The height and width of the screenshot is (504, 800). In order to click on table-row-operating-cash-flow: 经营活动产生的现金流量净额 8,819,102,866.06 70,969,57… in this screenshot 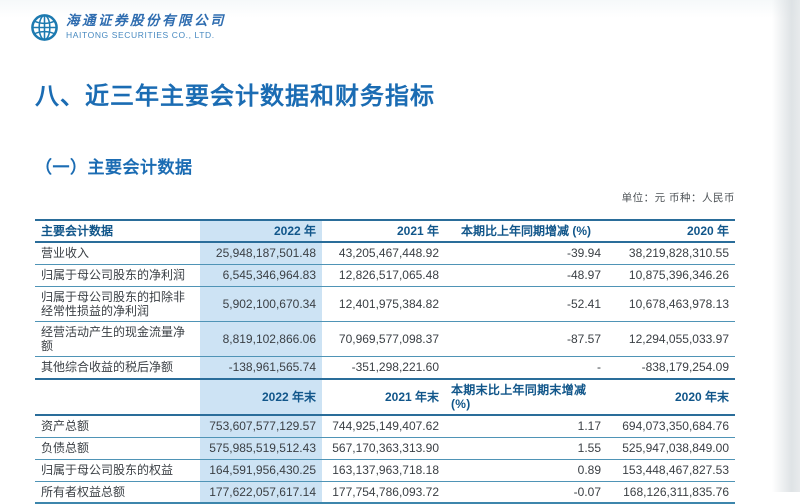, I will do `click(385, 339)`.